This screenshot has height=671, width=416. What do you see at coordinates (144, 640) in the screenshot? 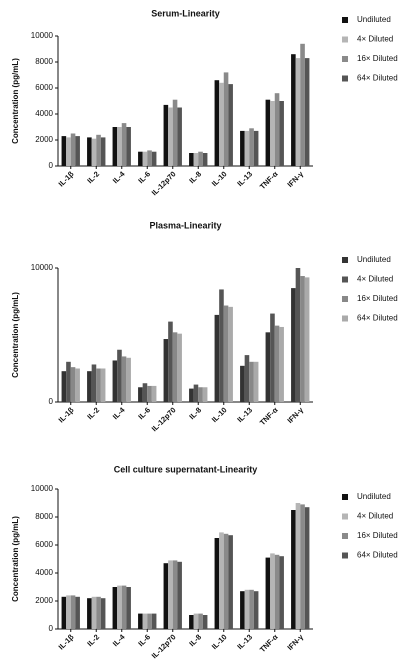
I see `x-tick-label: IL-6` at bounding box center [144, 640].